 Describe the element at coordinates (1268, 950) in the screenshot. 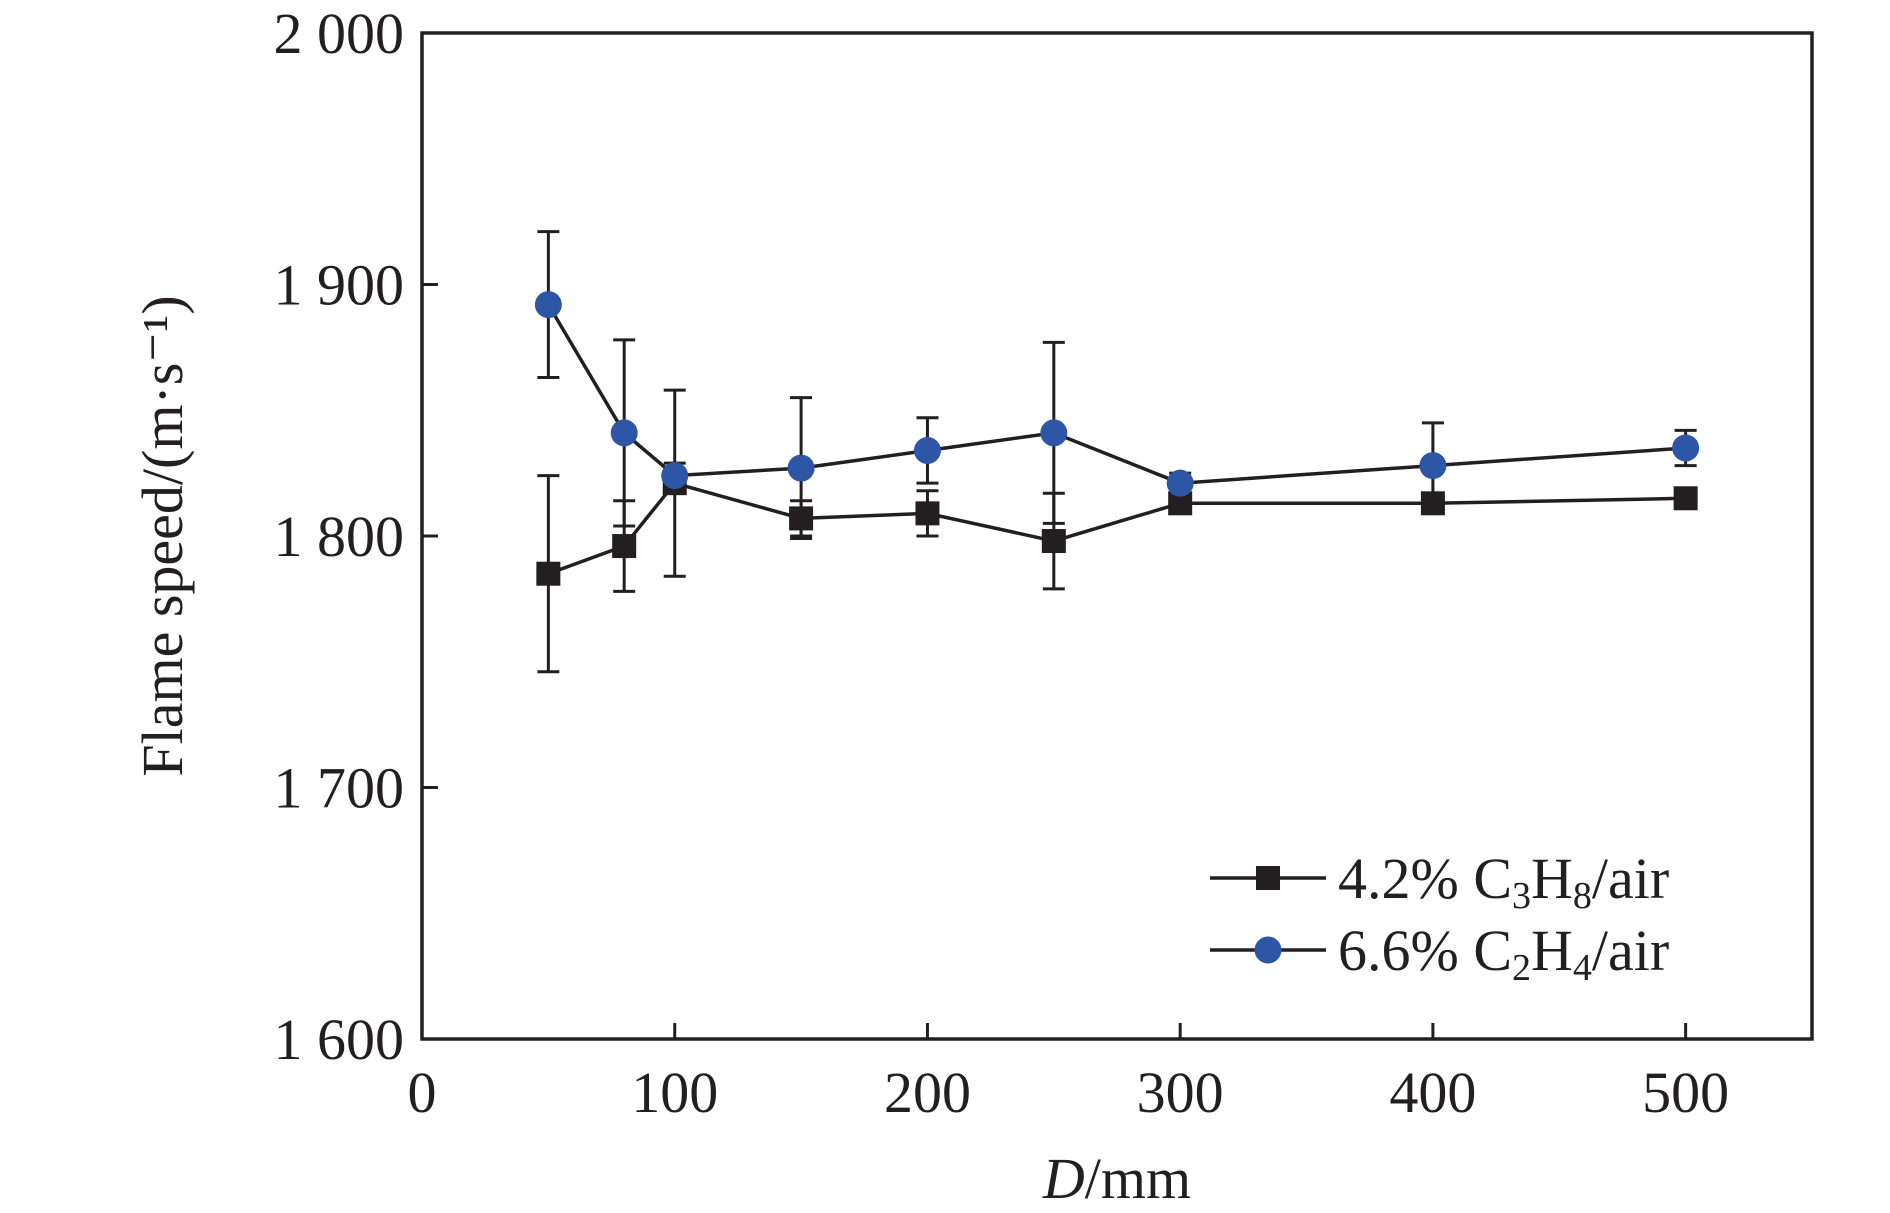

I see `legend-circle-marker` at that location.